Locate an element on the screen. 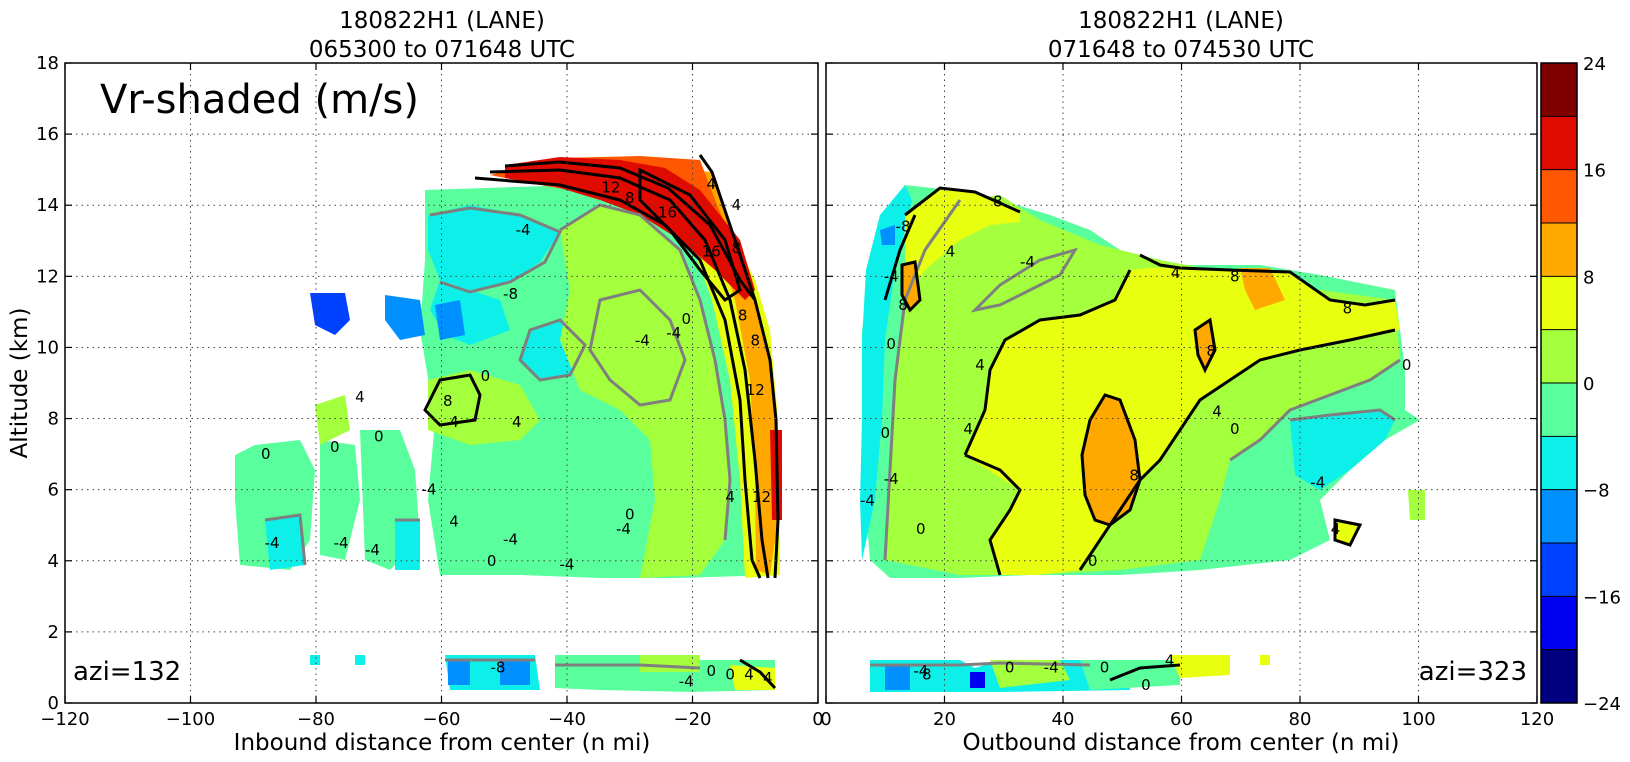 Image resolution: width=1630 pixels, height=762 pixels. y-tick-label: 0 is located at coordinates (53, 703).